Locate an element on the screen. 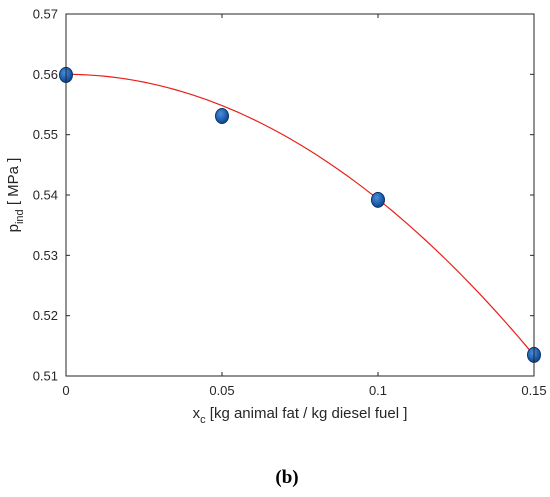 Image resolution: width=550 pixels, height=497 pixels. y-tick-label: 0.55 is located at coordinates (45, 134).